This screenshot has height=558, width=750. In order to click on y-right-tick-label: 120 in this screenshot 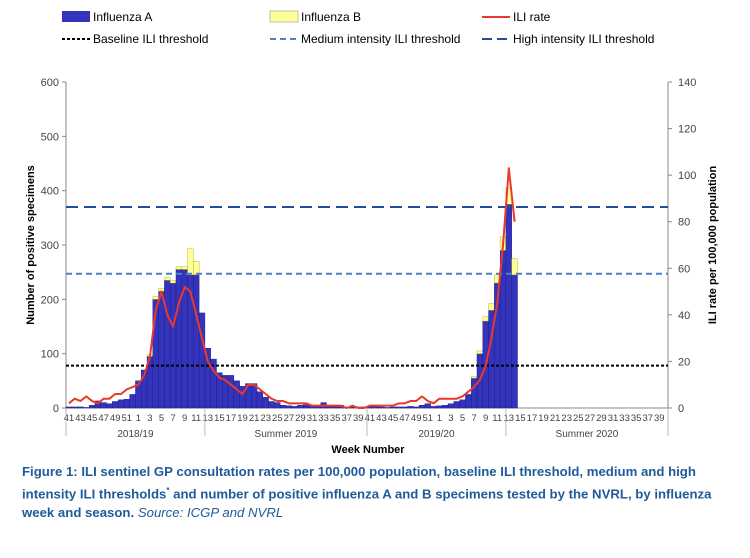, I will do `click(687, 130)`.